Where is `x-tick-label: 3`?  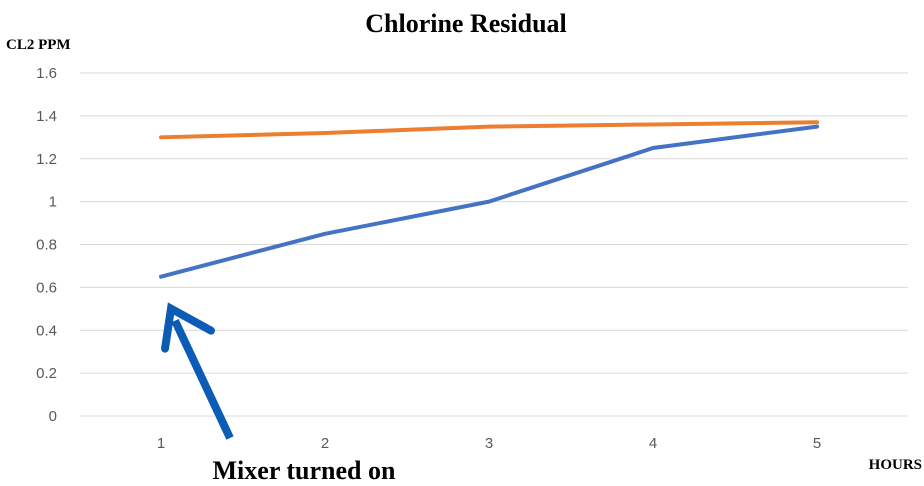 x-tick-label: 3 is located at coordinates (489, 443).